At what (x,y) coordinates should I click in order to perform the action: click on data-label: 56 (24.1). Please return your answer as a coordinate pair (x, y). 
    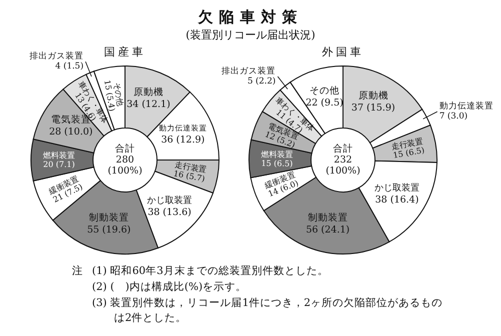
    Looking at the image, I should click on (328, 230).